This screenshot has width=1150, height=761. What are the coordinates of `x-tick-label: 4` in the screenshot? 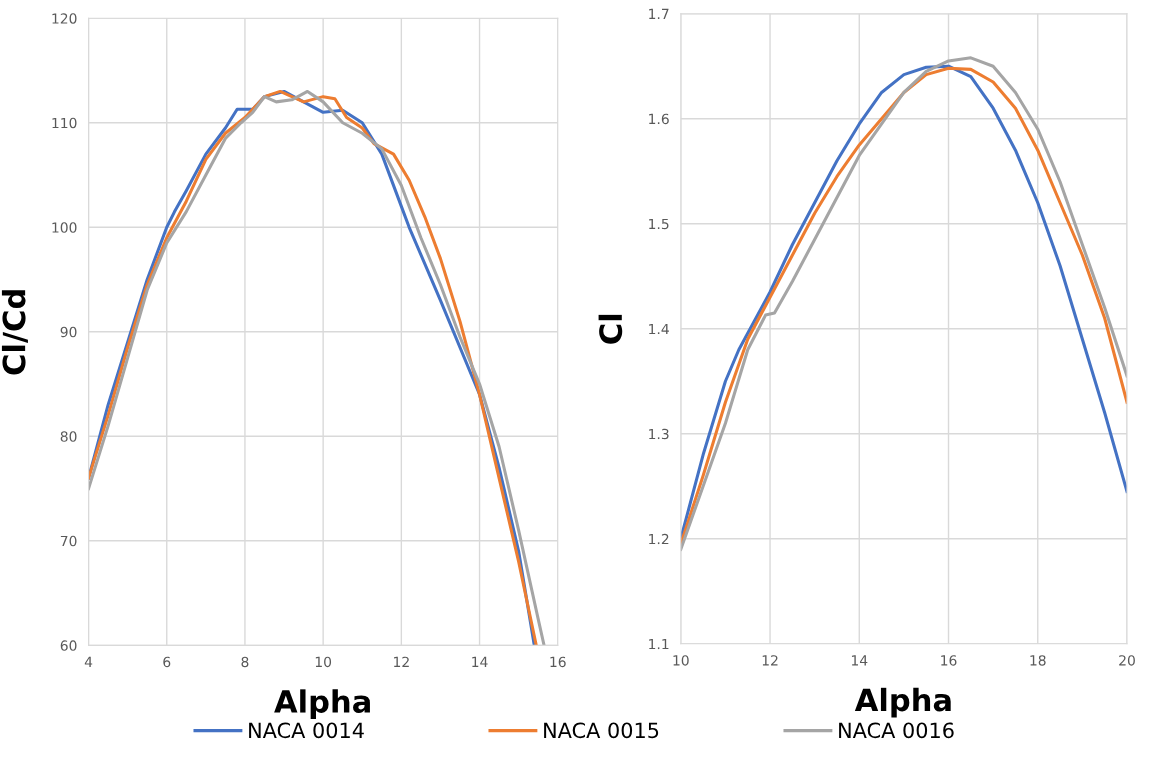 It's located at (88, 661).